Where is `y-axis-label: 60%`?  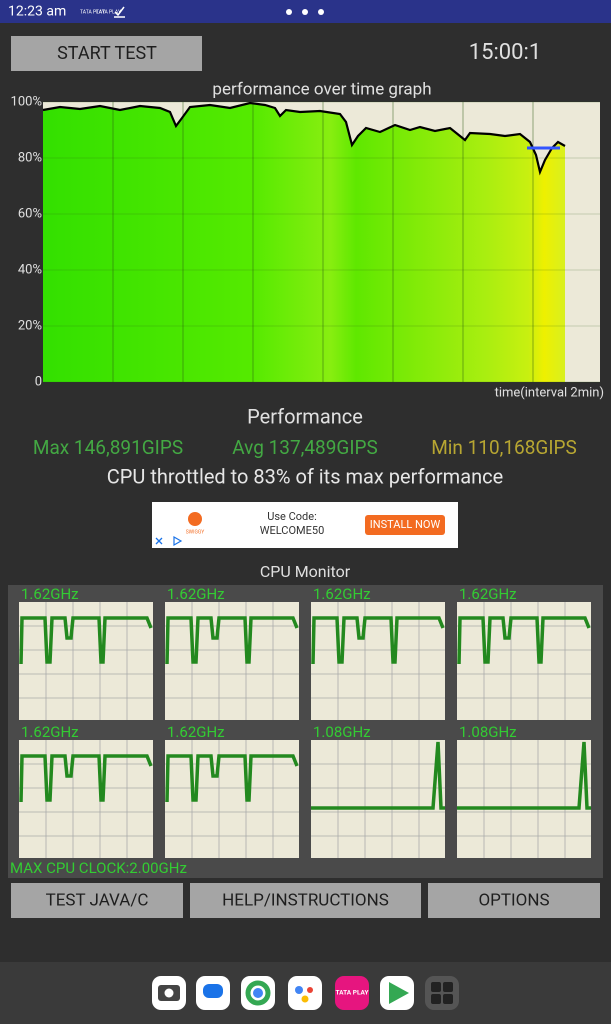
y-axis-label: 60% is located at coordinates (30, 213).